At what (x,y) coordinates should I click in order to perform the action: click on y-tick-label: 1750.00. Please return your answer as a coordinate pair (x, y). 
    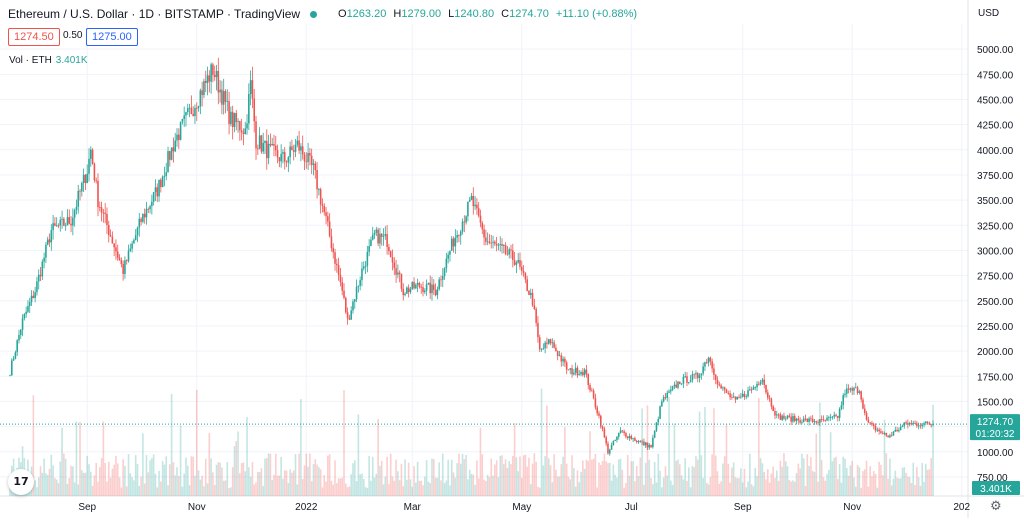
    Looking at the image, I should click on (995, 377).